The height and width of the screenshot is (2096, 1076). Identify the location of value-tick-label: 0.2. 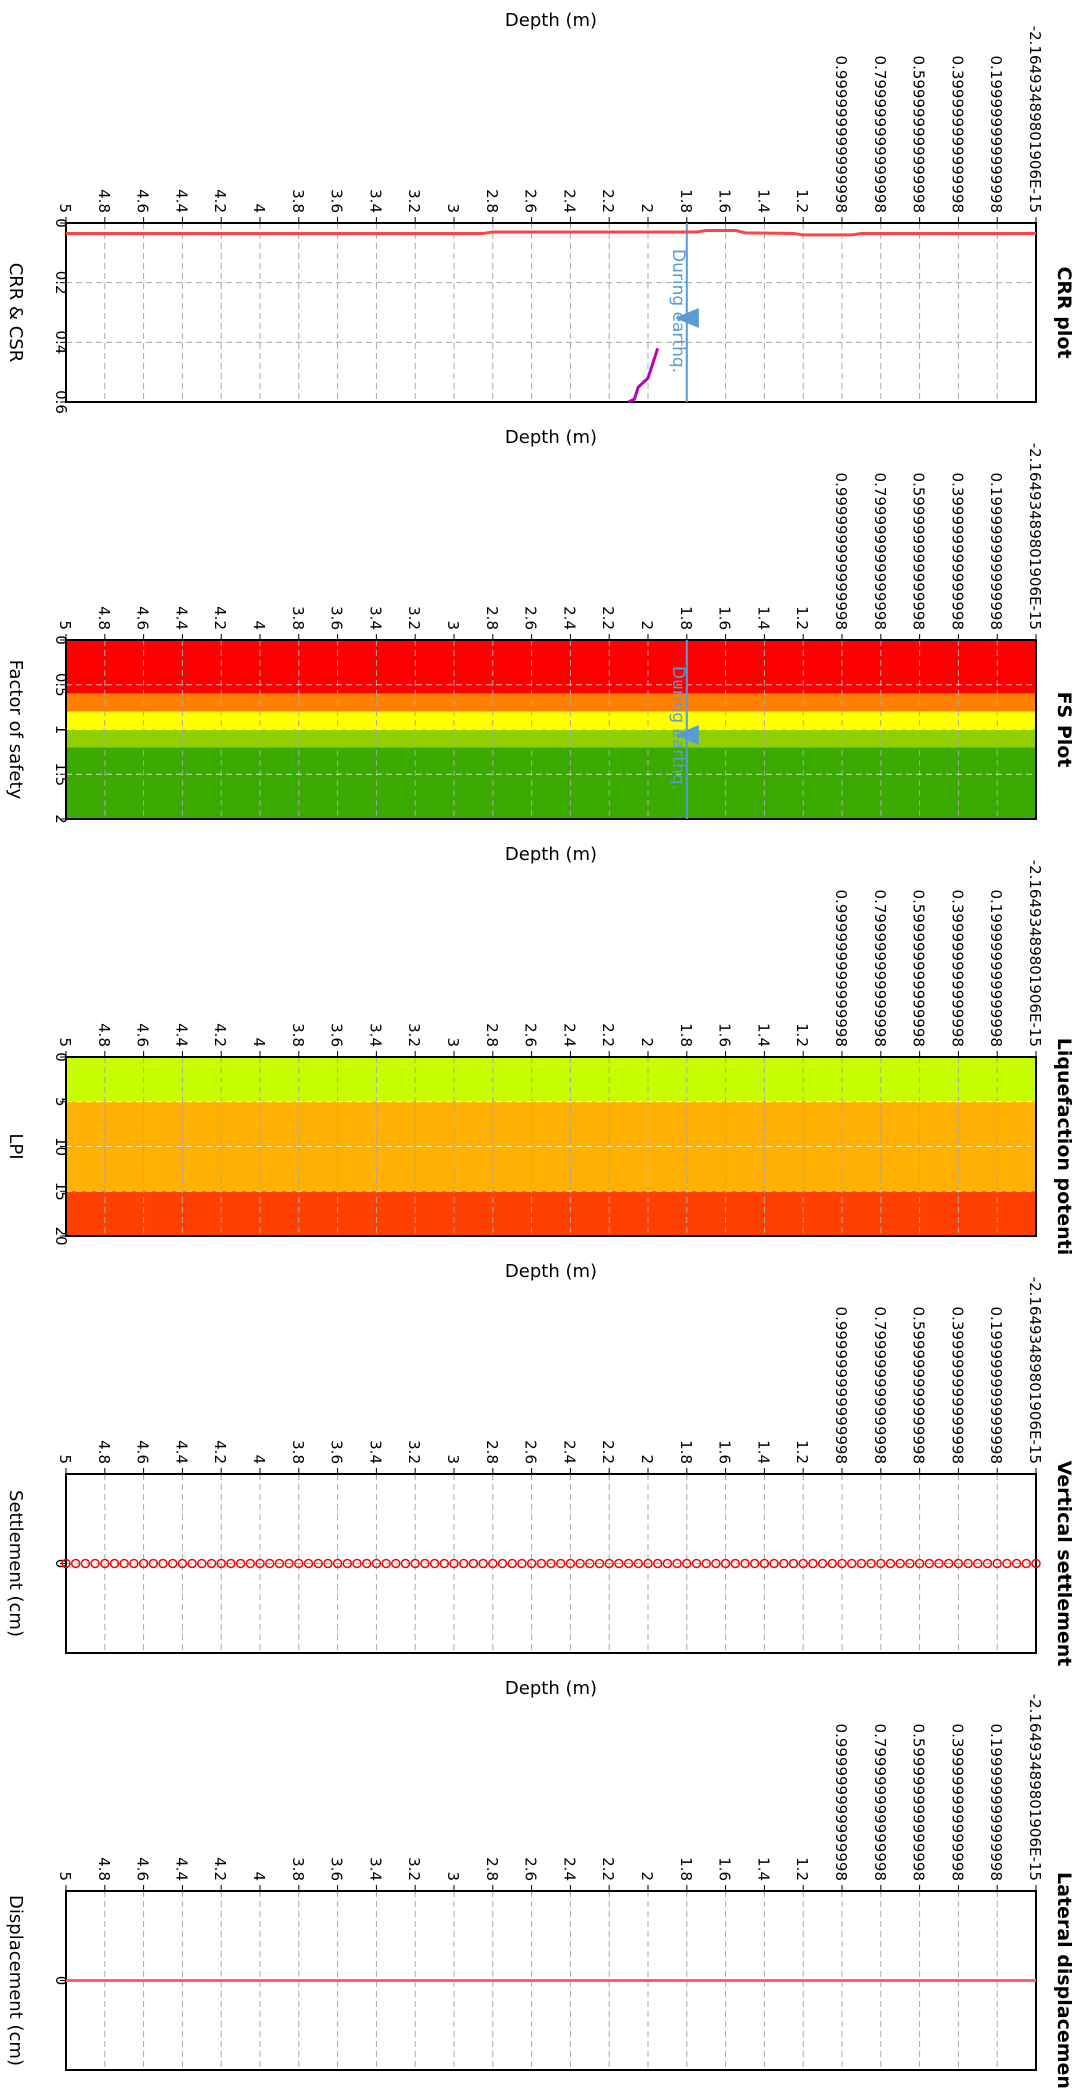
(61, 283).